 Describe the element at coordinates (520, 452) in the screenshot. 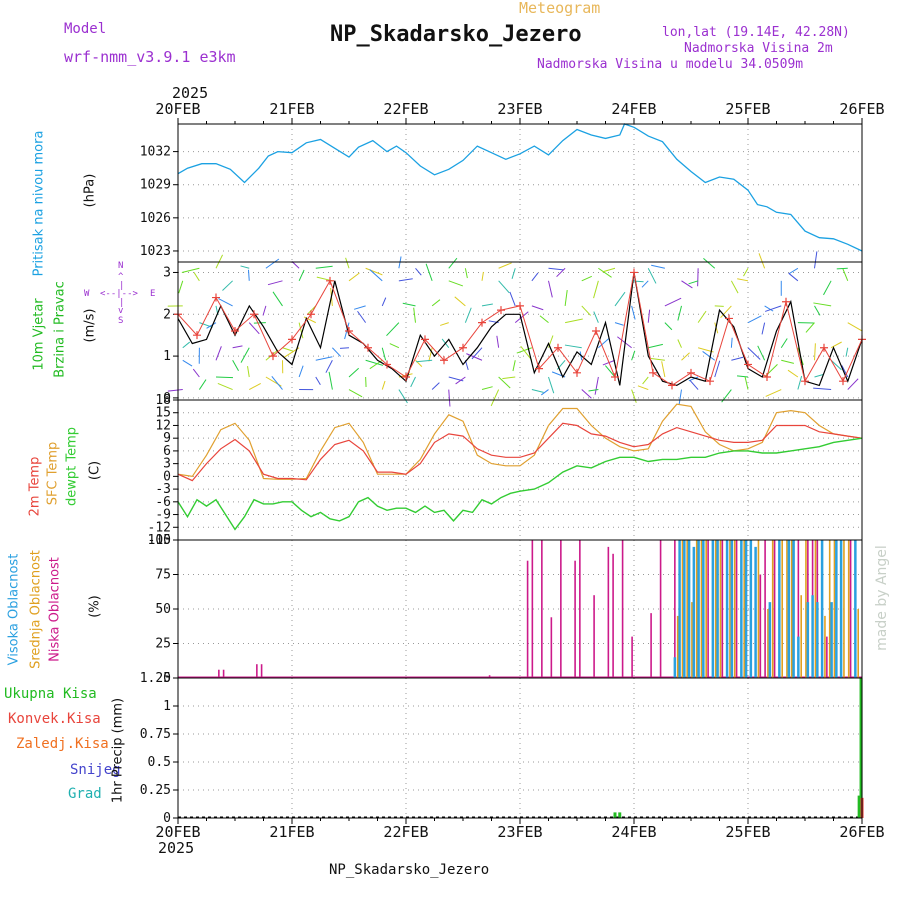

I see `temp-2m-line` at that location.